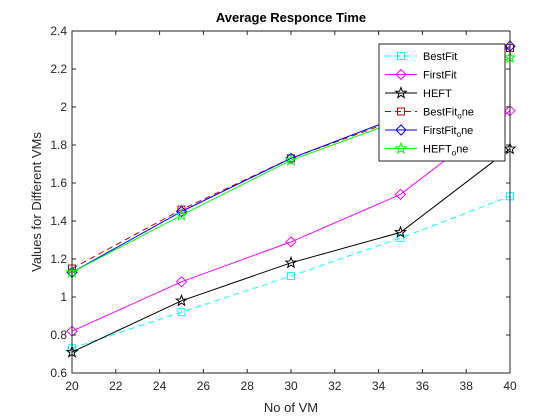  Describe the element at coordinates (510, 386) in the screenshot. I see `x-tick-label: 40` at that location.